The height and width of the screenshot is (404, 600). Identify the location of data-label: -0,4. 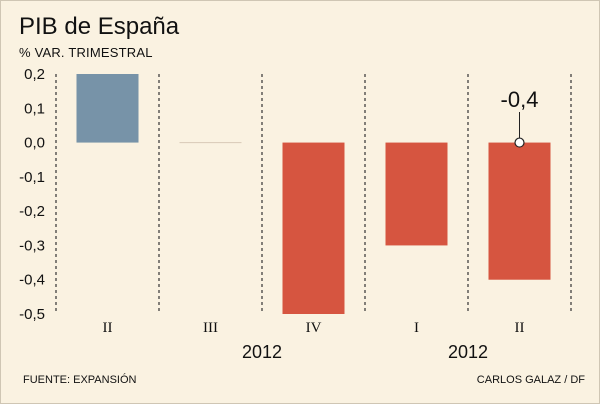
(520, 99).